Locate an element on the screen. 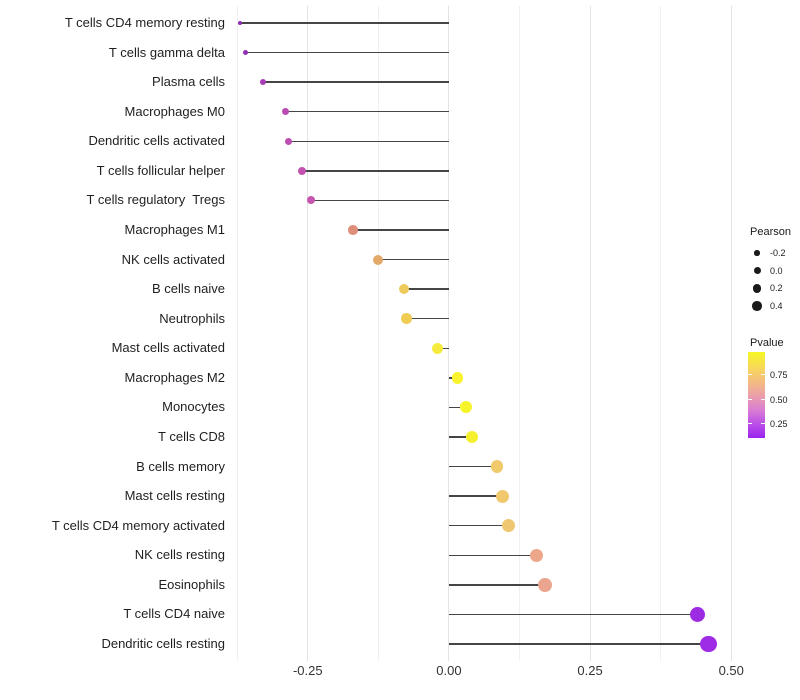  y-axis-category-label: B cells naive is located at coordinates (188, 289).